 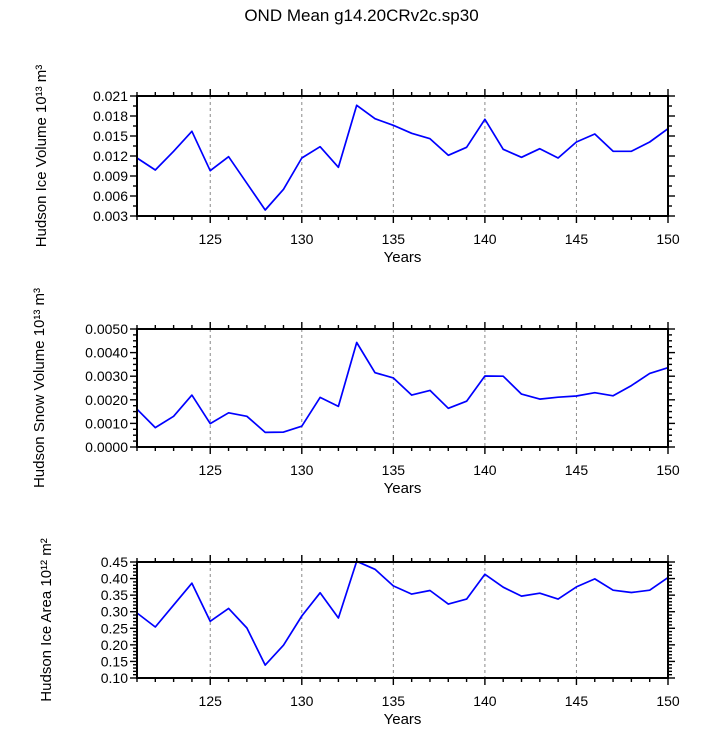 I want to click on y-tick-label: 0.40, so click(x=114, y=579).